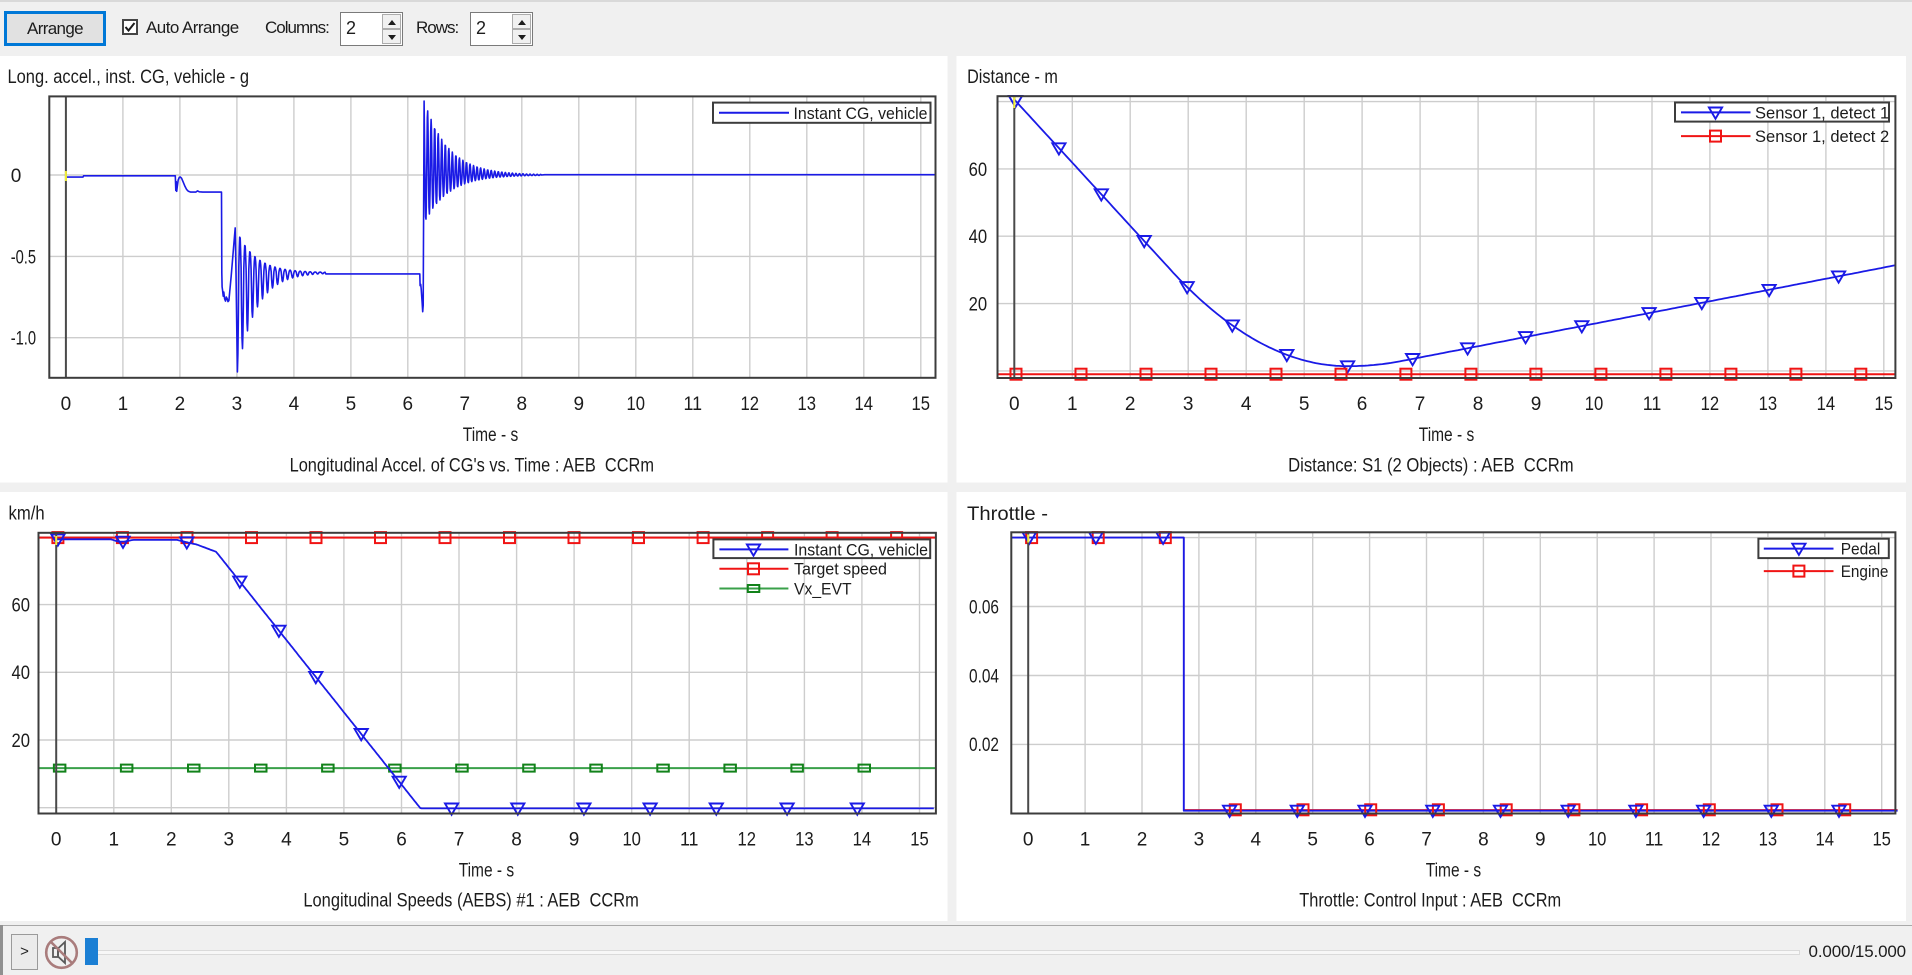 The image size is (1912, 975). What do you see at coordinates (470, 901) in the screenshot?
I see `svg-text:Longitudinal Speeds (AEBS) #1: Longitudinal Speeds (AEBS) #1 : AEB CCRm` at bounding box center [470, 901].